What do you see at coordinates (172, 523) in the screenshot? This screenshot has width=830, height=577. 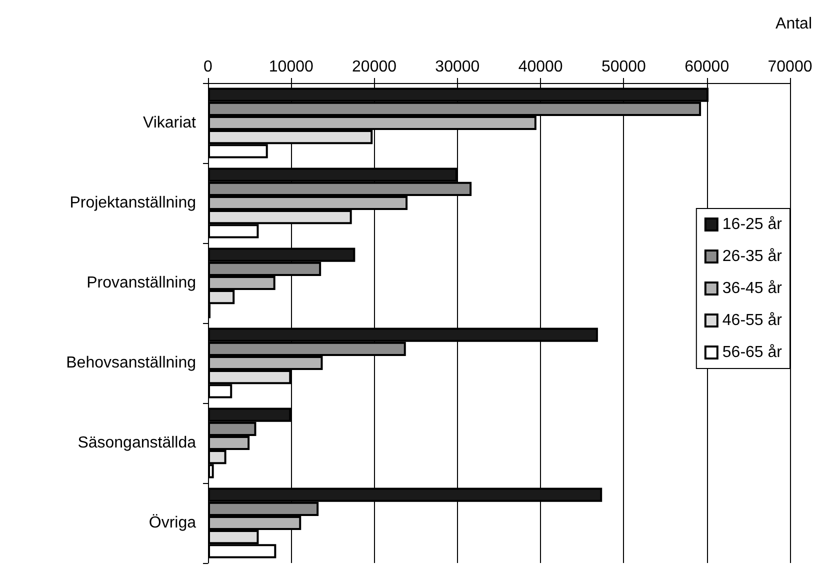 I see `y-tick-label: Övriga` at bounding box center [172, 523].